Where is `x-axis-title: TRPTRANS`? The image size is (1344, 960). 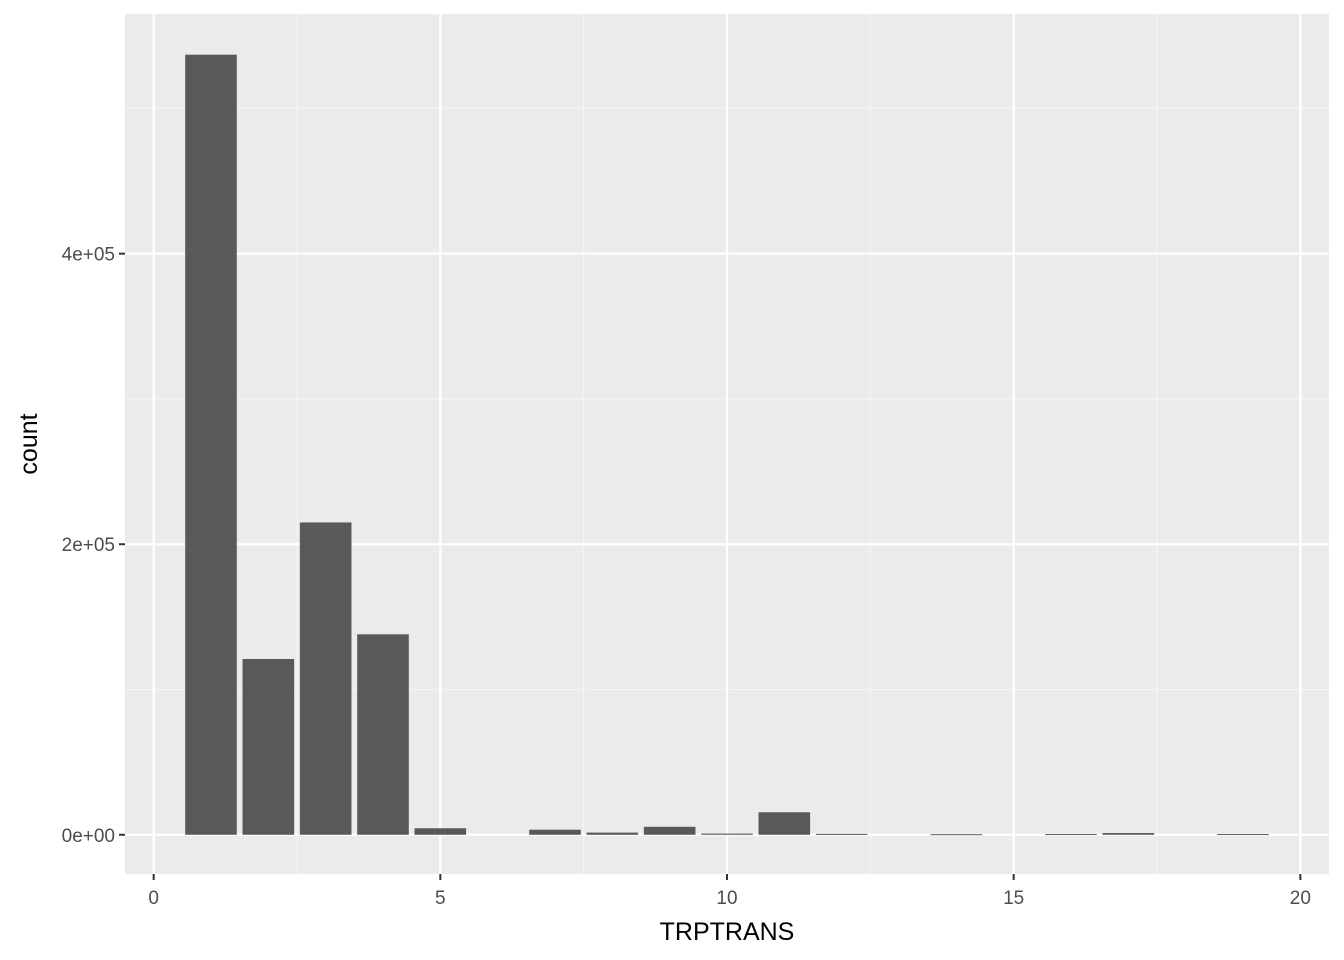 x-axis-title: TRPTRANS is located at coordinates (727, 932).